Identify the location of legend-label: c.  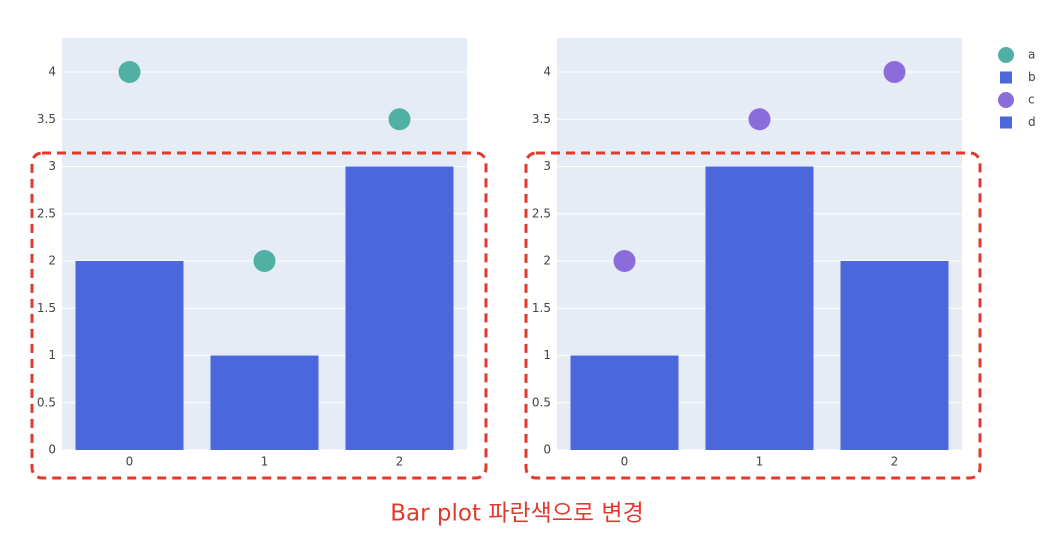
(1031, 100).